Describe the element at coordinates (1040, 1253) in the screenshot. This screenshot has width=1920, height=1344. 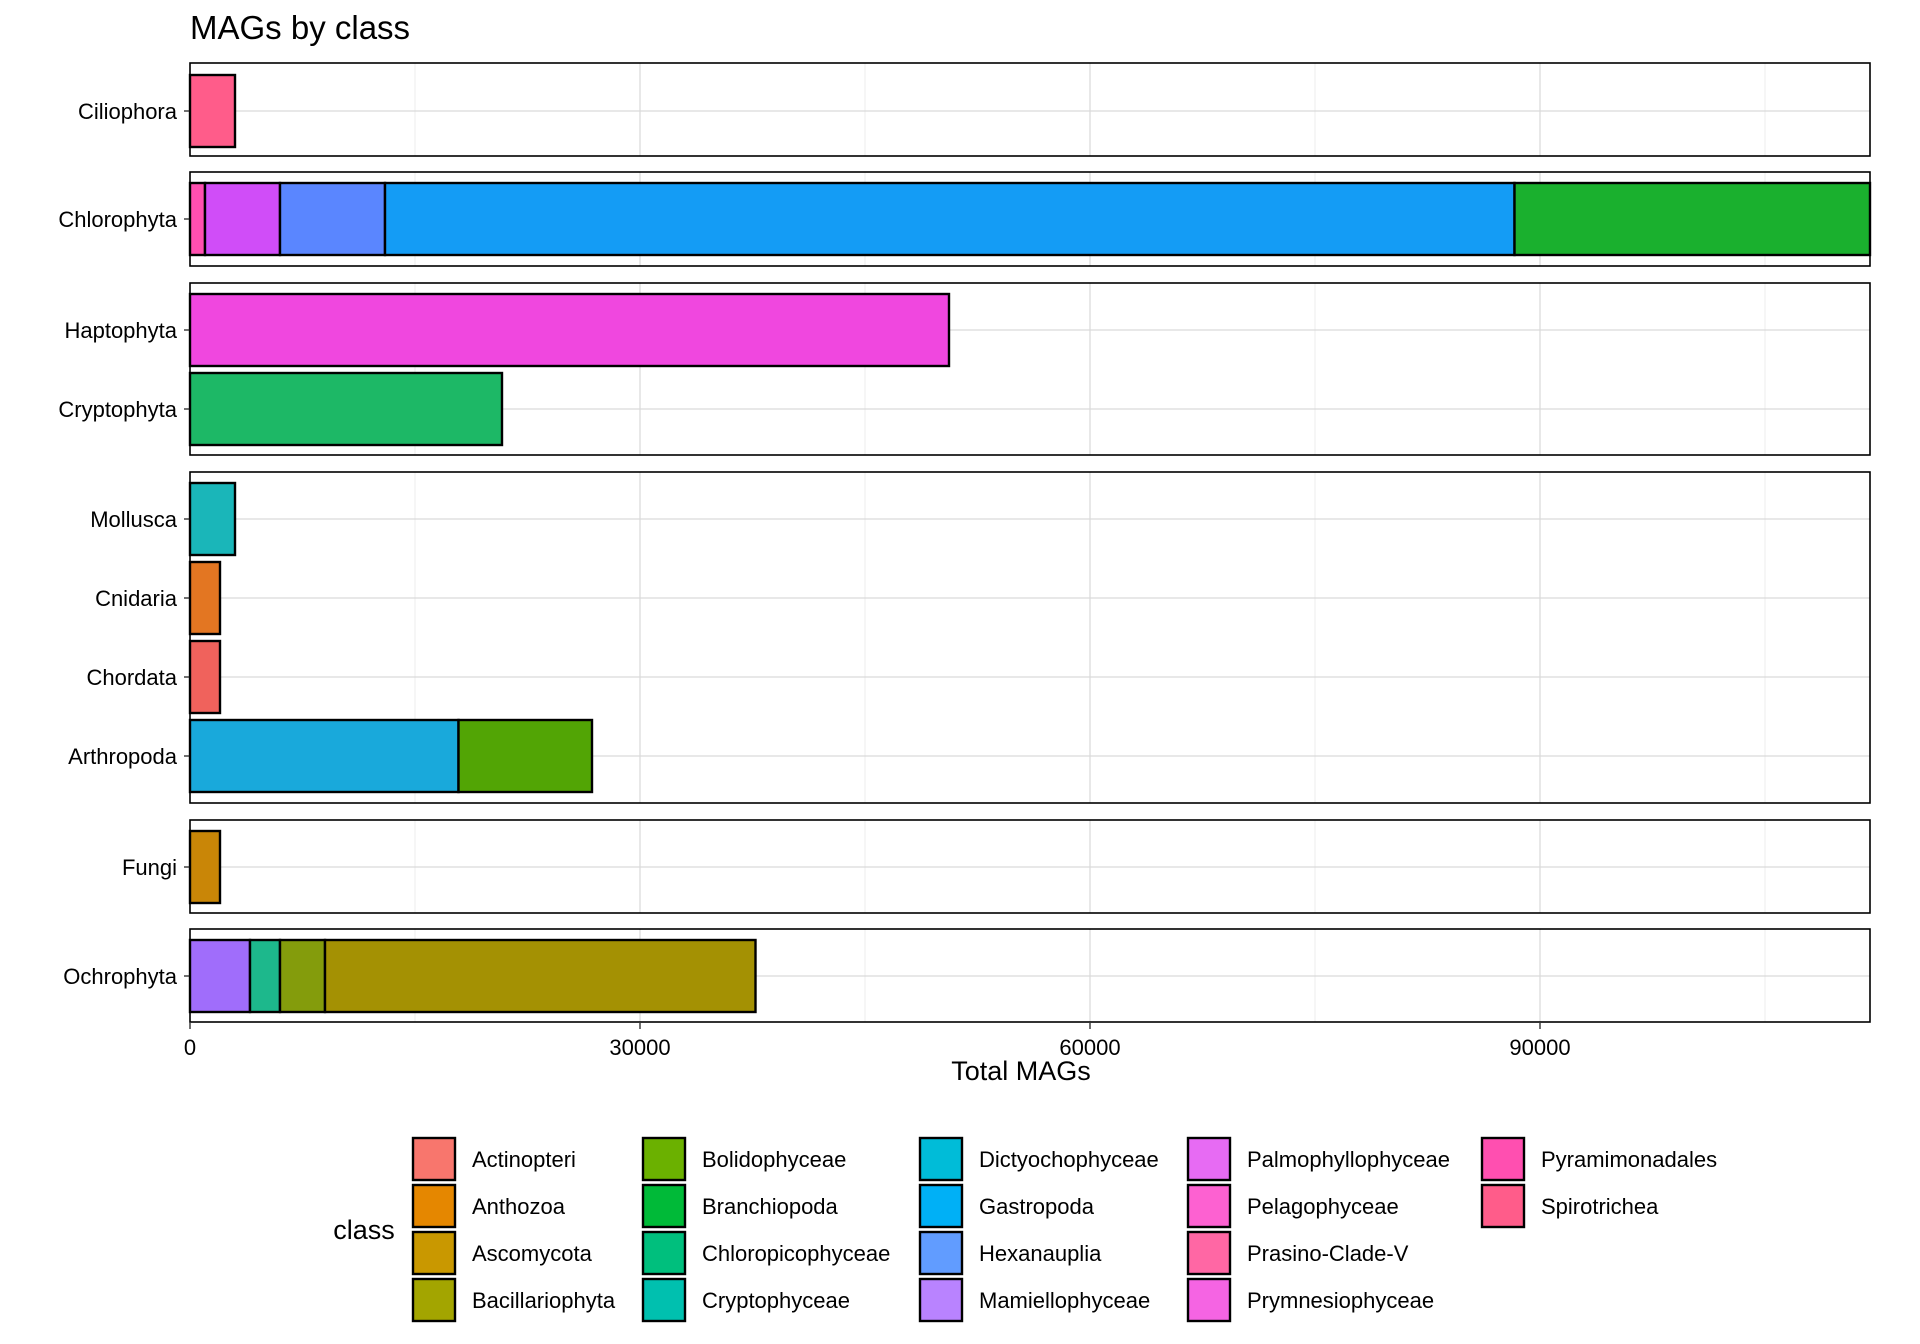
I see `legend-label: Hexanauplia` at that location.